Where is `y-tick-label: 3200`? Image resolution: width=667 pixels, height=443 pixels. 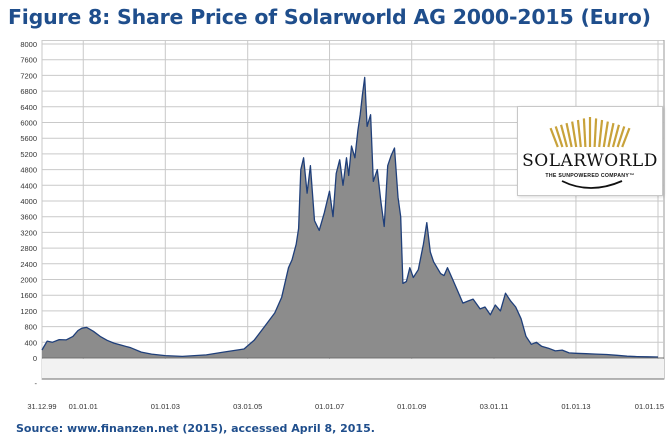
y-tick-label: 3200 is located at coordinates (28, 232).